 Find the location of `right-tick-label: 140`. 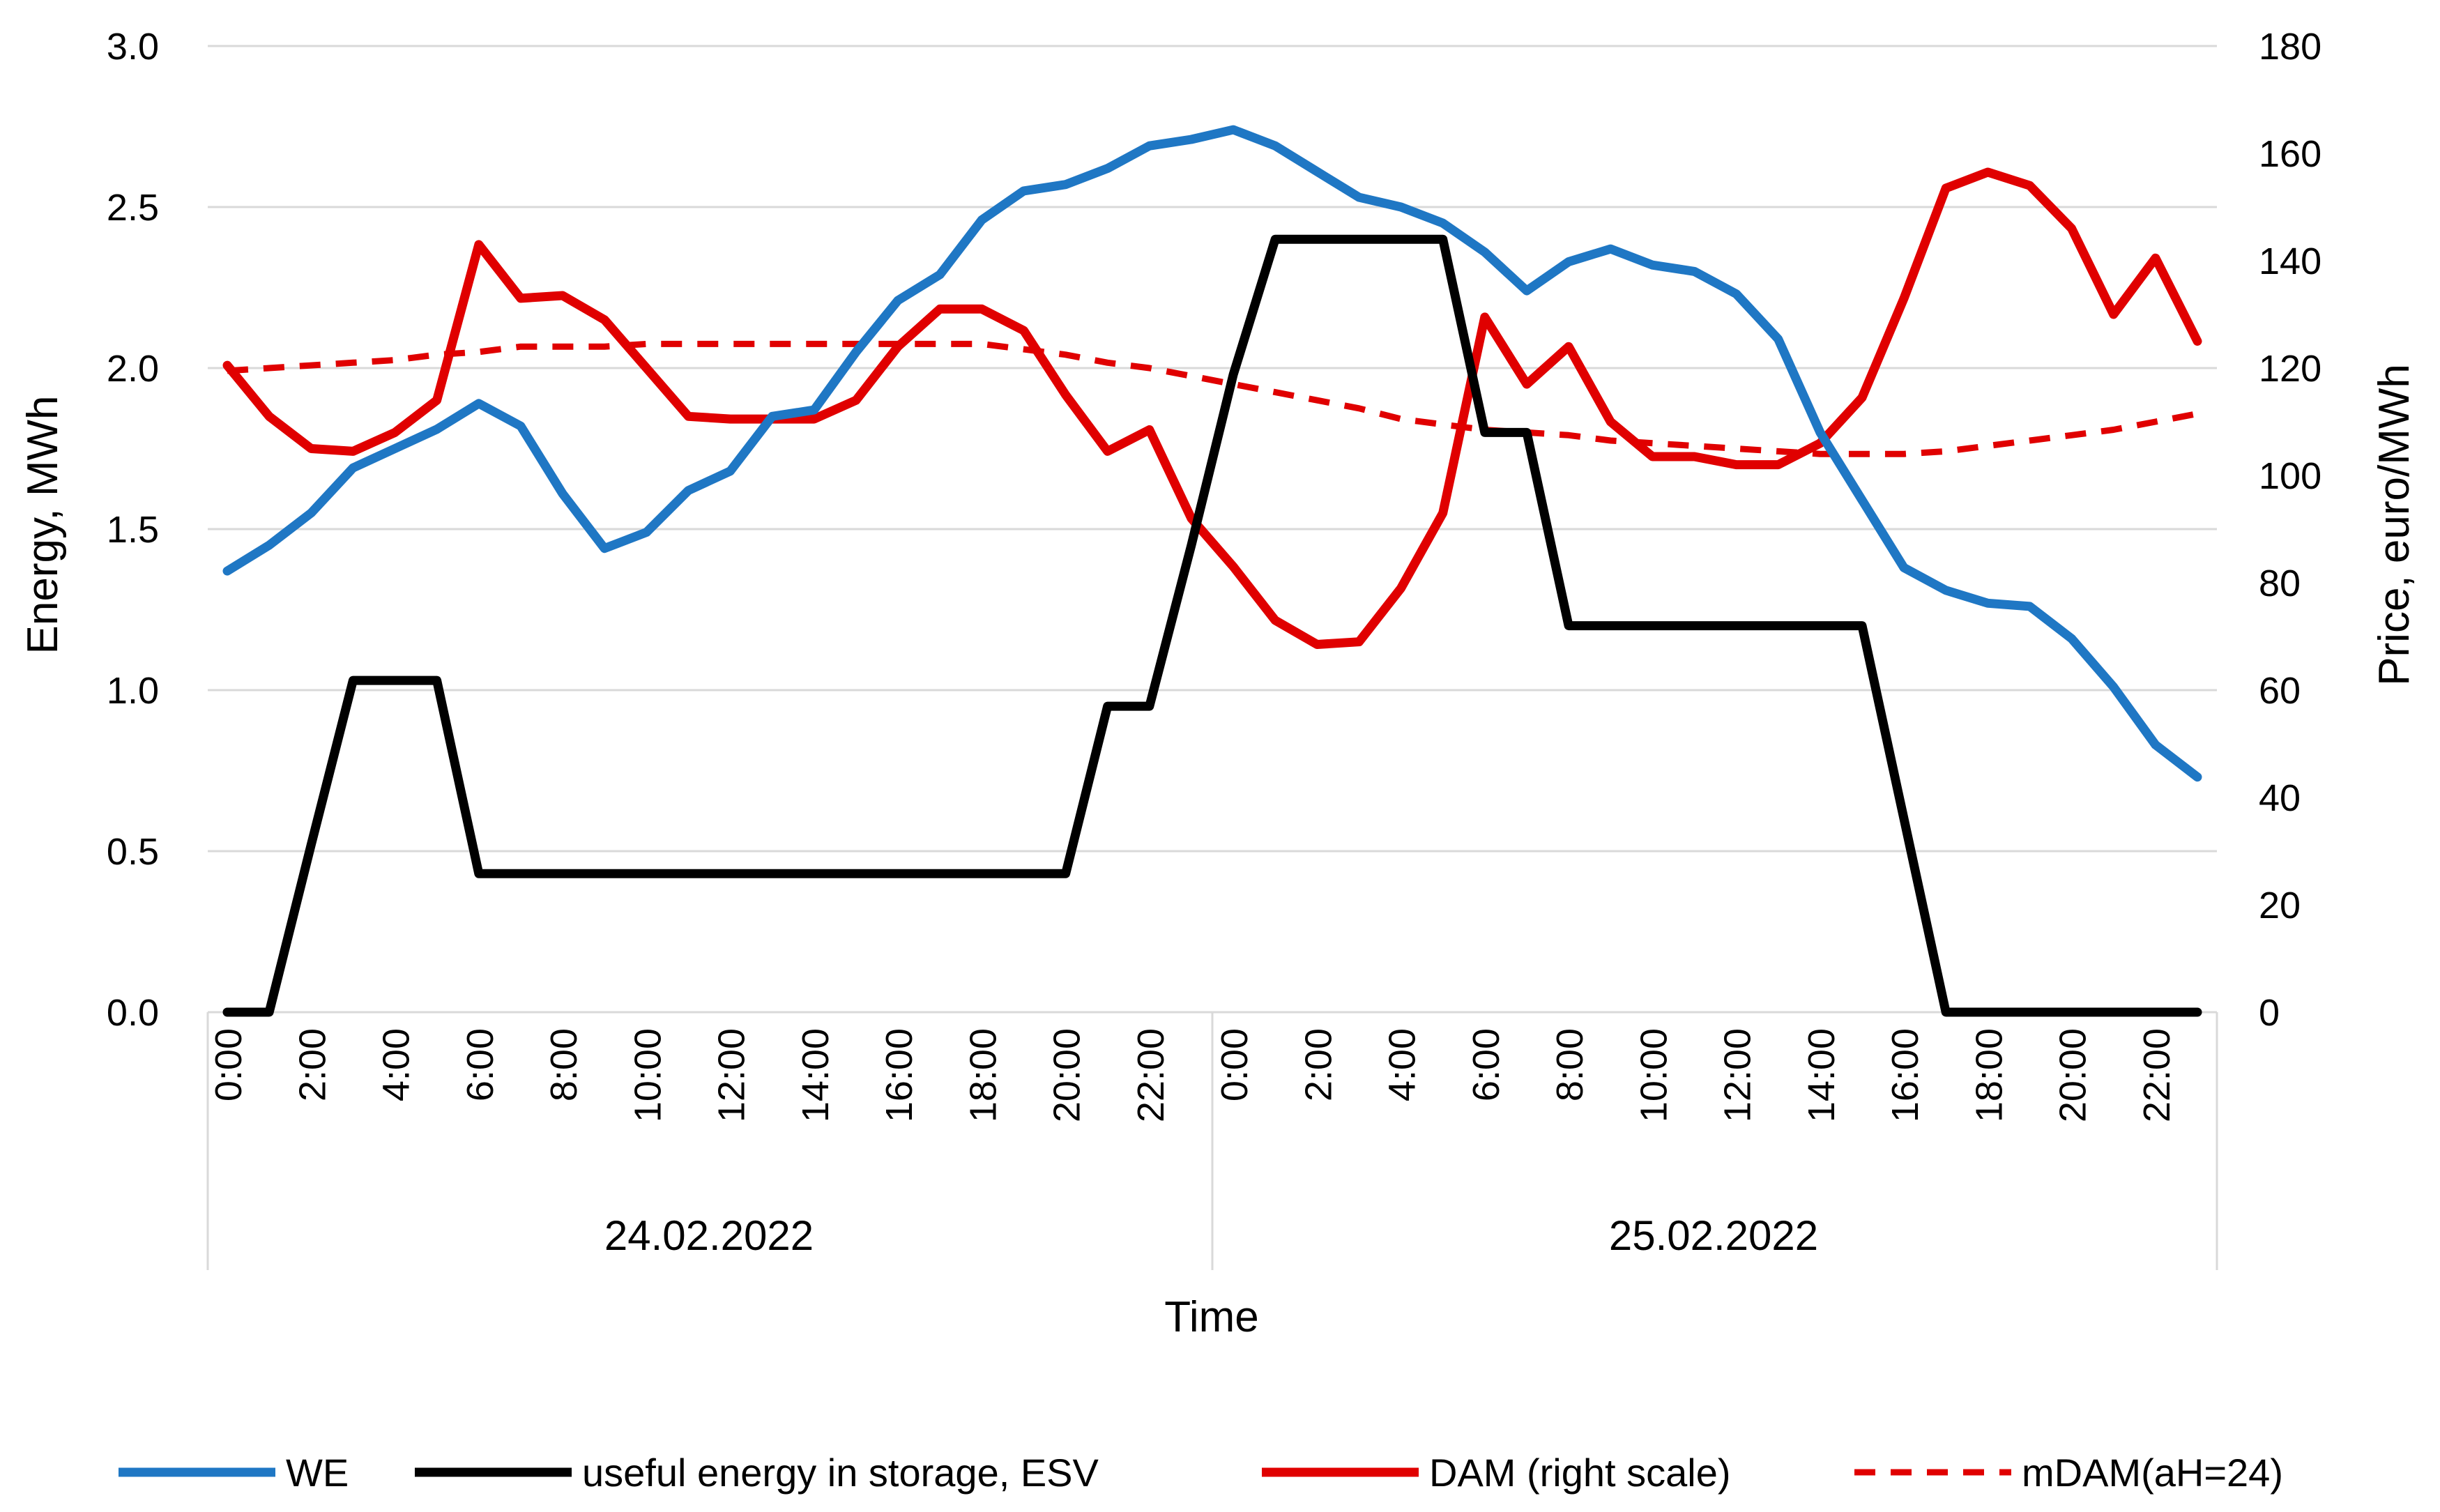

right-tick-label: 140 is located at coordinates (2290, 261).